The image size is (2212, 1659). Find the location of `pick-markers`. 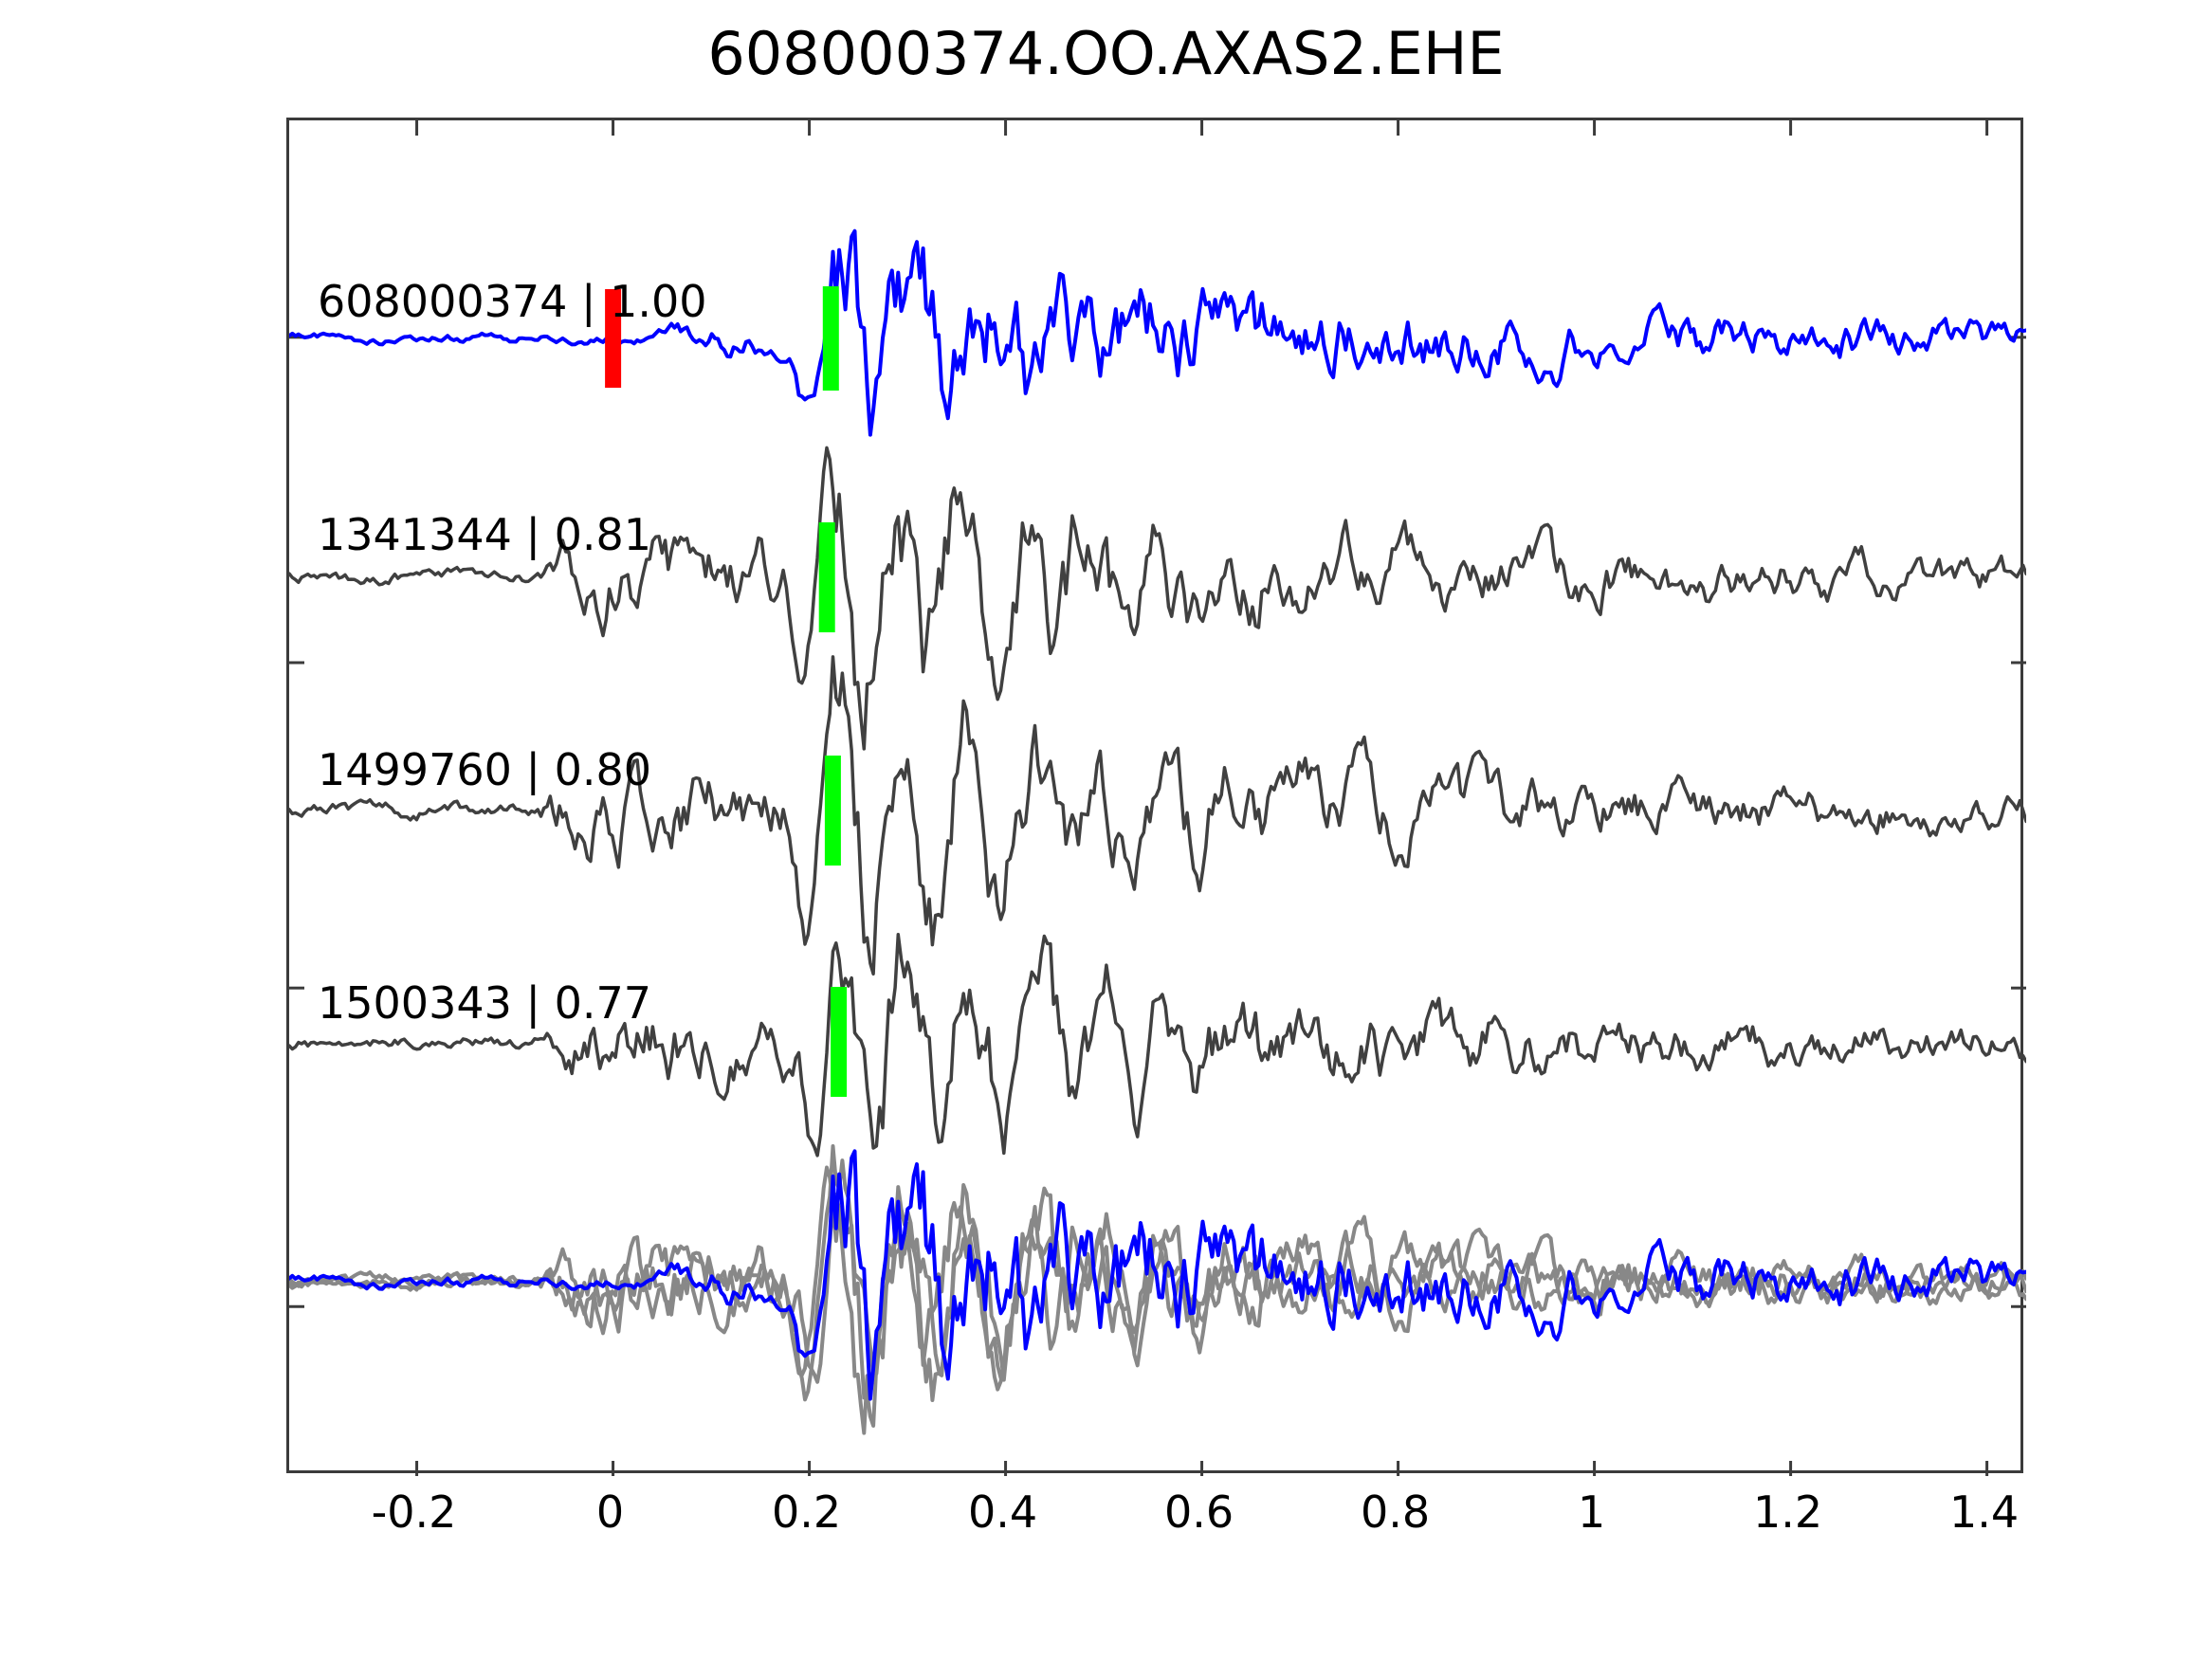

pick-markers is located at coordinates (726, 691).